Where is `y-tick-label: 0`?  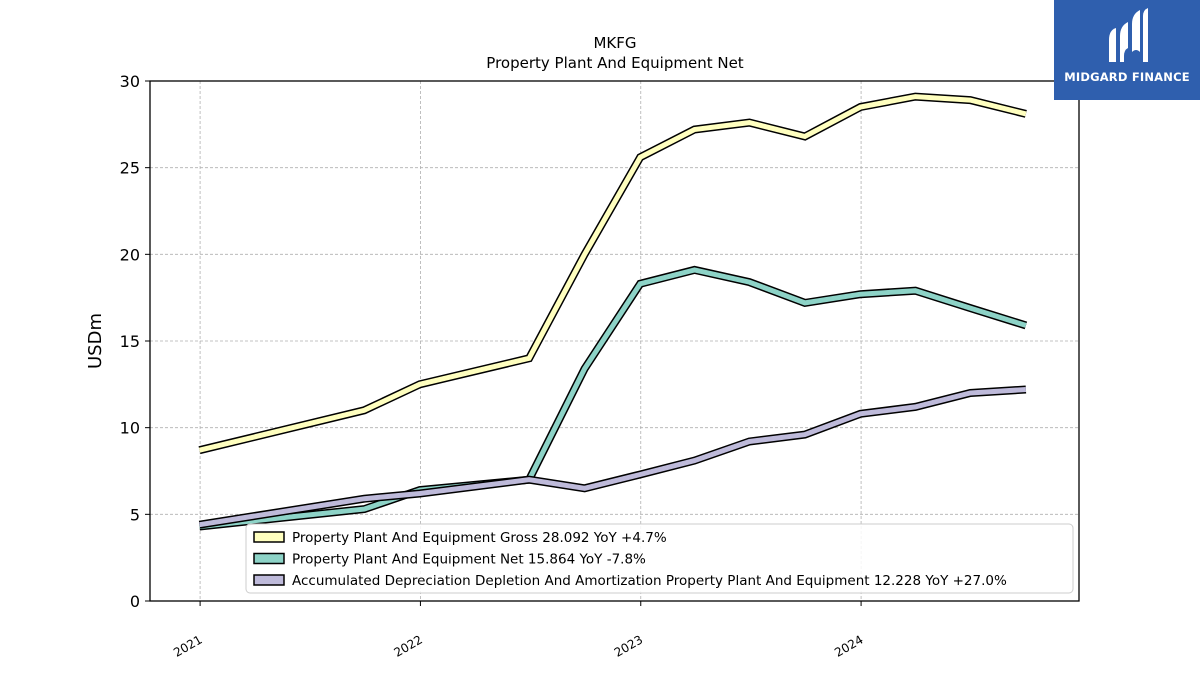 y-tick-label: 0 is located at coordinates (135, 601).